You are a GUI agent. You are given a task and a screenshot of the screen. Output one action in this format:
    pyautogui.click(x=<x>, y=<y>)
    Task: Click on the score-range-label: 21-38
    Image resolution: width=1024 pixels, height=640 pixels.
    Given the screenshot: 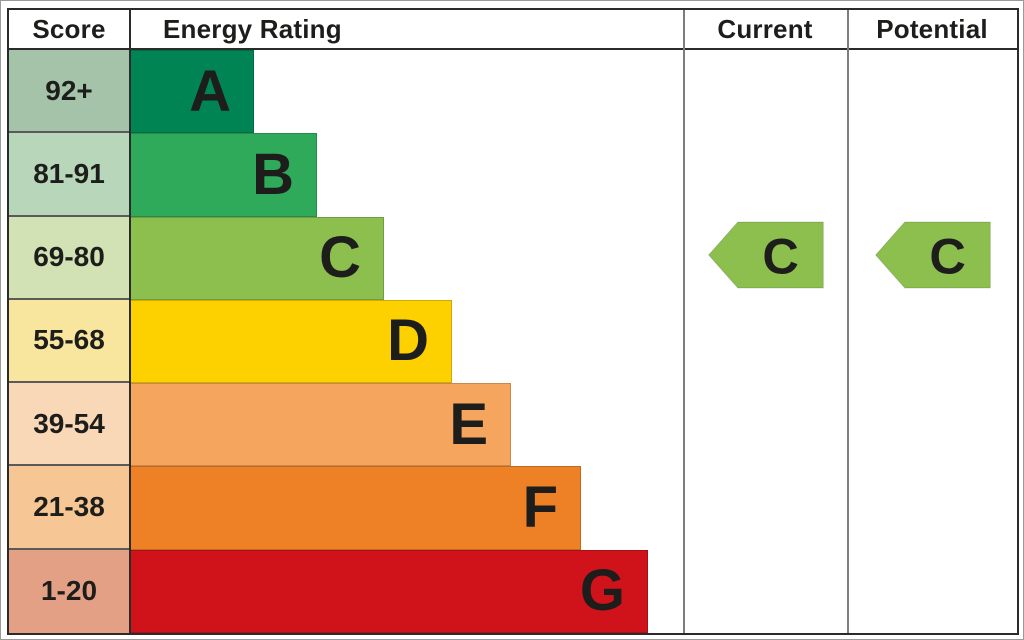 What is the action you would take?
    pyautogui.click(x=69, y=507)
    